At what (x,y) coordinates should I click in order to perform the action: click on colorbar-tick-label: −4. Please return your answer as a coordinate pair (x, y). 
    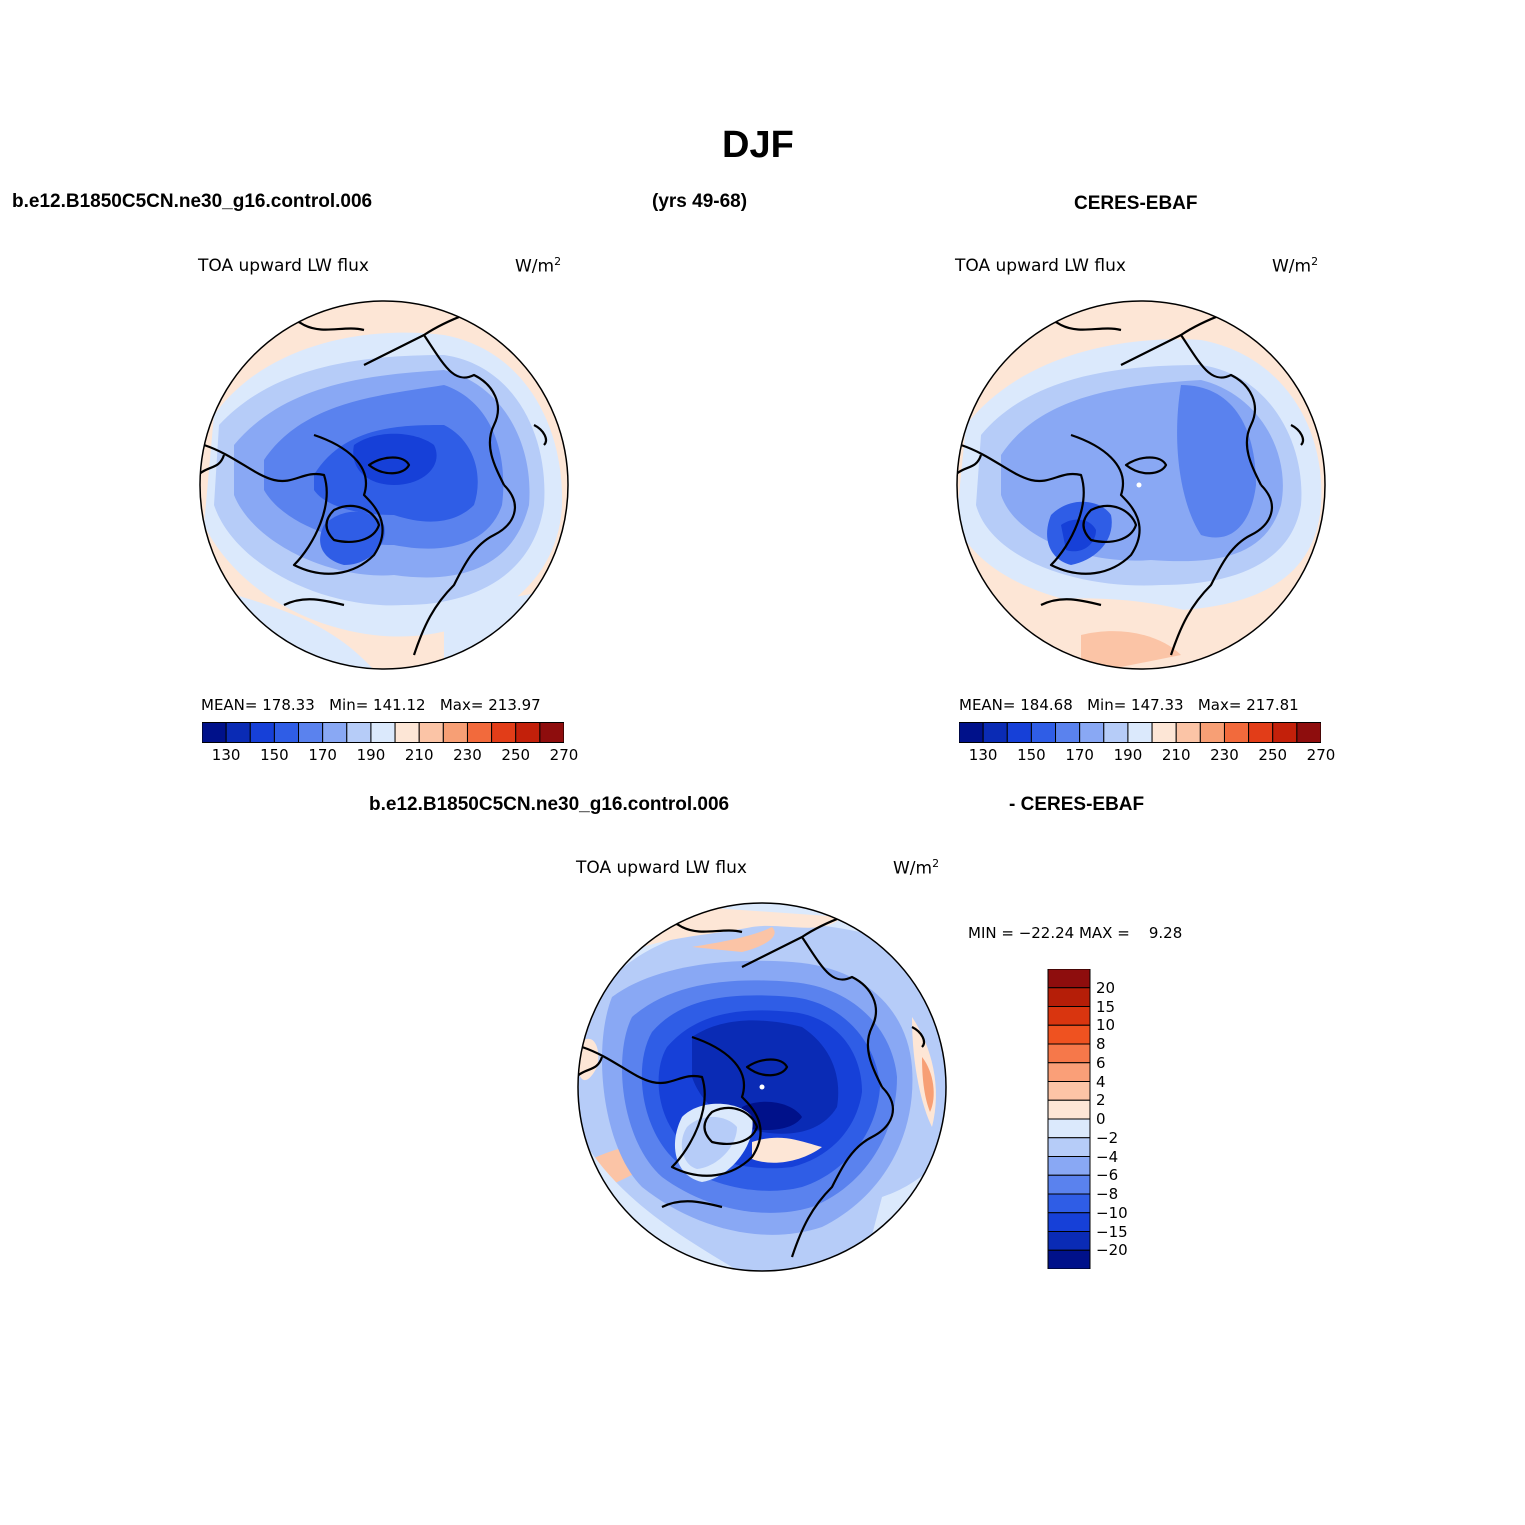
    Looking at the image, I should click on (1107, 1156).